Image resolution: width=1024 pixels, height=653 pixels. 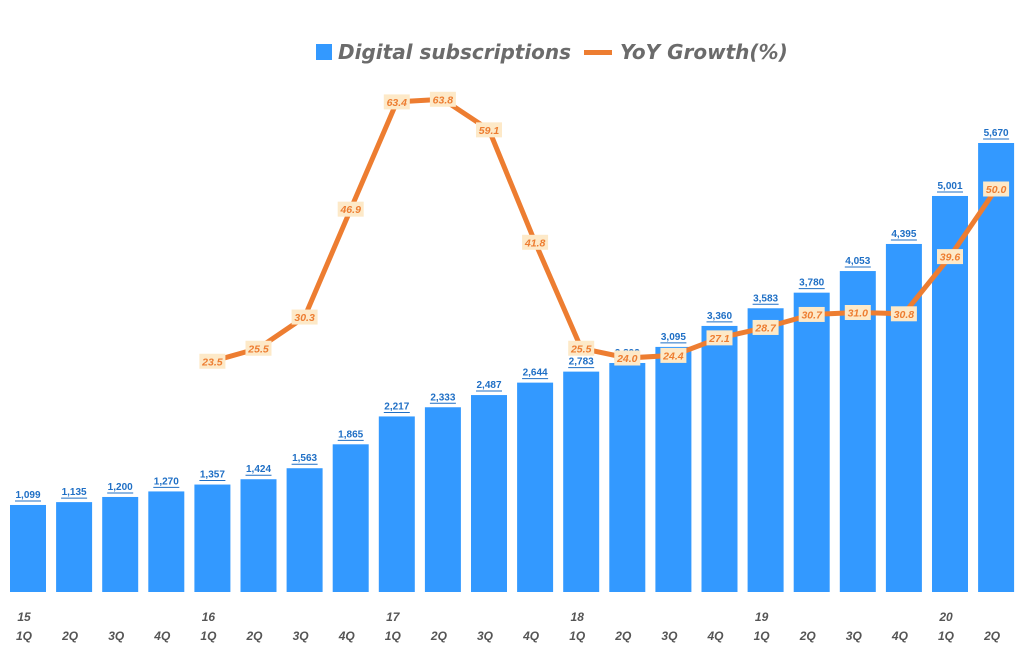 I want to click on growth-label-text: 30.3, so click(x=304, y=318).